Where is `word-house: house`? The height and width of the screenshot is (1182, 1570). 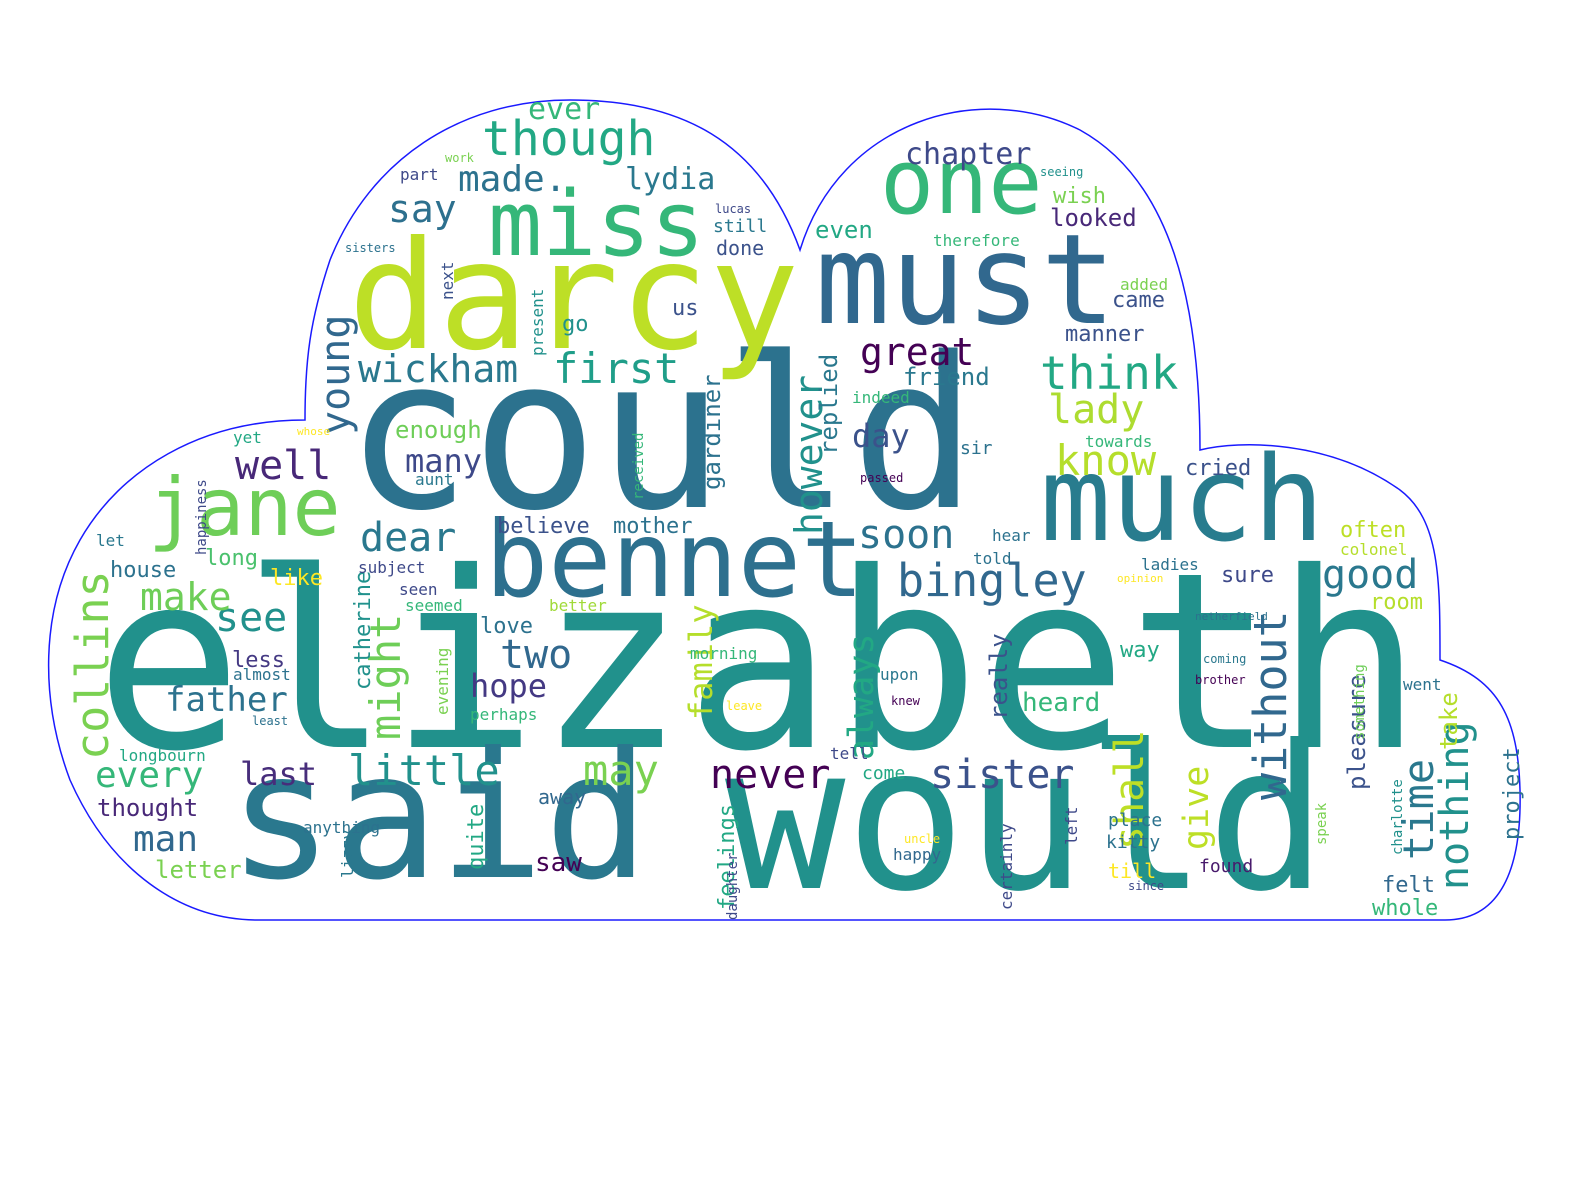
word-house: house is located at coordinates (143, 570).